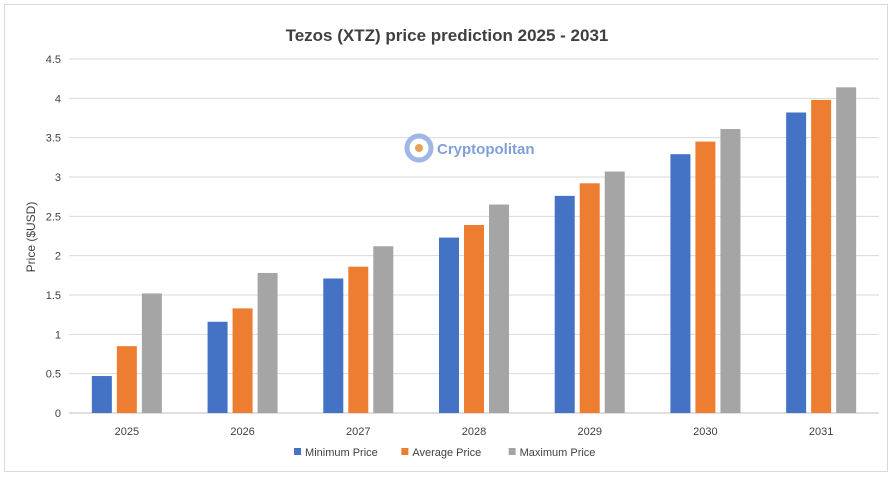 Image resolution: width=894 pixels, height=478 pixels. I want to click on y-tick-label: 2, so click(58, 257).